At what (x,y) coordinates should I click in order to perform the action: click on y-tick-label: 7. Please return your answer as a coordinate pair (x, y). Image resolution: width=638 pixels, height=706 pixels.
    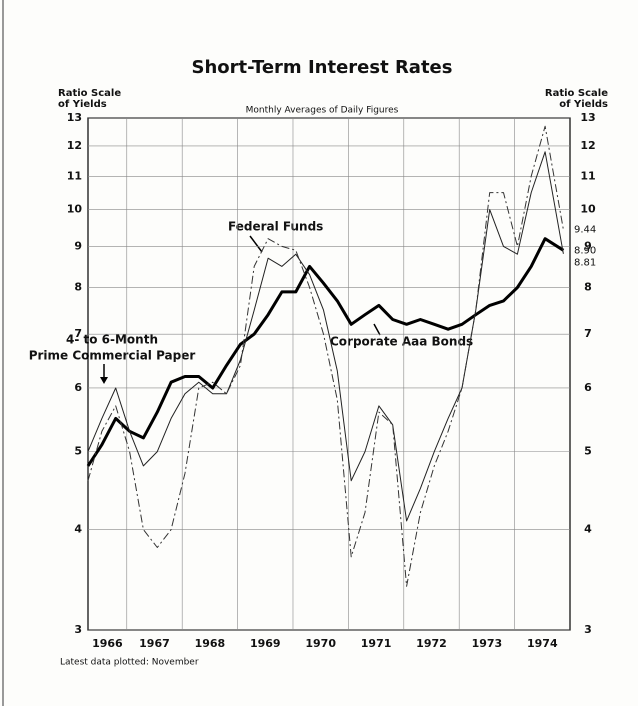
    Looking at the image, I should click on (78, 333).